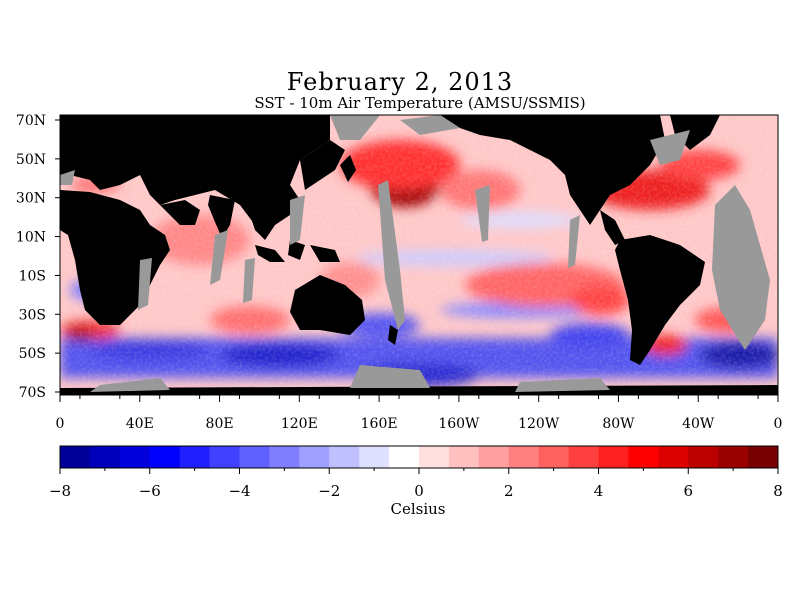 This screenshot has width=800, height=600. Describe the element at coordinates (150, 491) in the screenshot. I see `colorbar-tick-label: −6` at that location.